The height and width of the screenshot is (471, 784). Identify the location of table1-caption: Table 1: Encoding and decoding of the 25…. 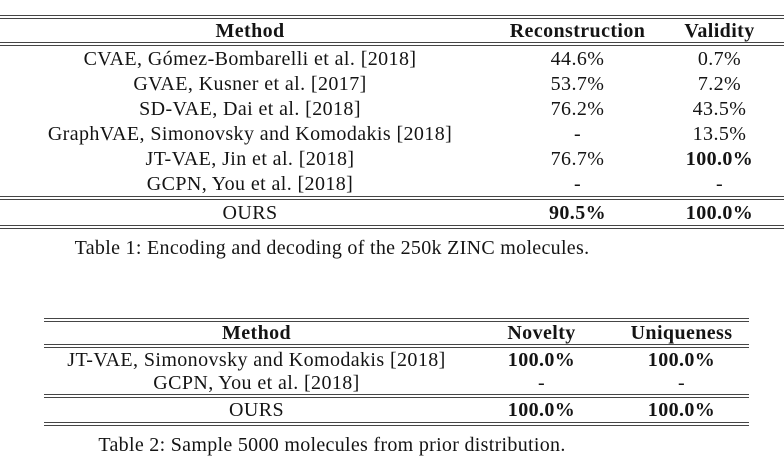
(332, 248).